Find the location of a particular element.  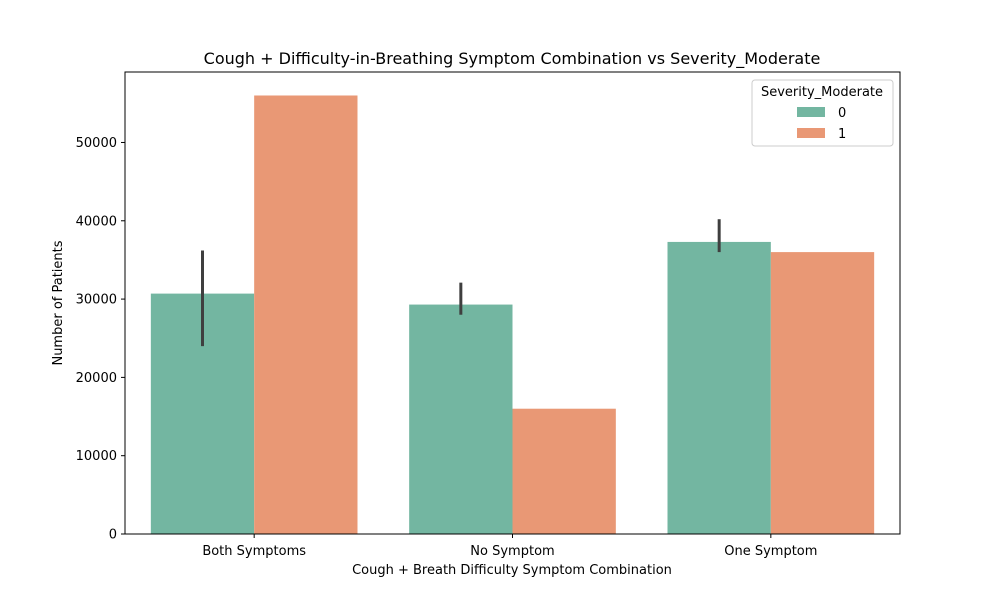

y-tick-label: 20000 is located at coordinates (96, 378).